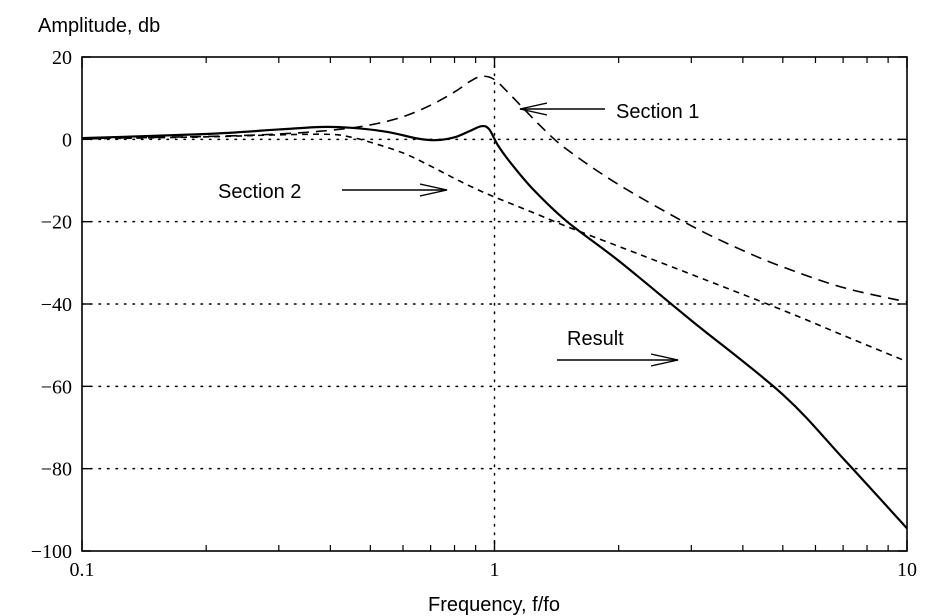 Image resolution: width=941 pixels, height=616 pixels. Describe the element at coordinates (494, 605) in the screenshot. I see `x-axis-label: Frequency, f/fo` at that location.